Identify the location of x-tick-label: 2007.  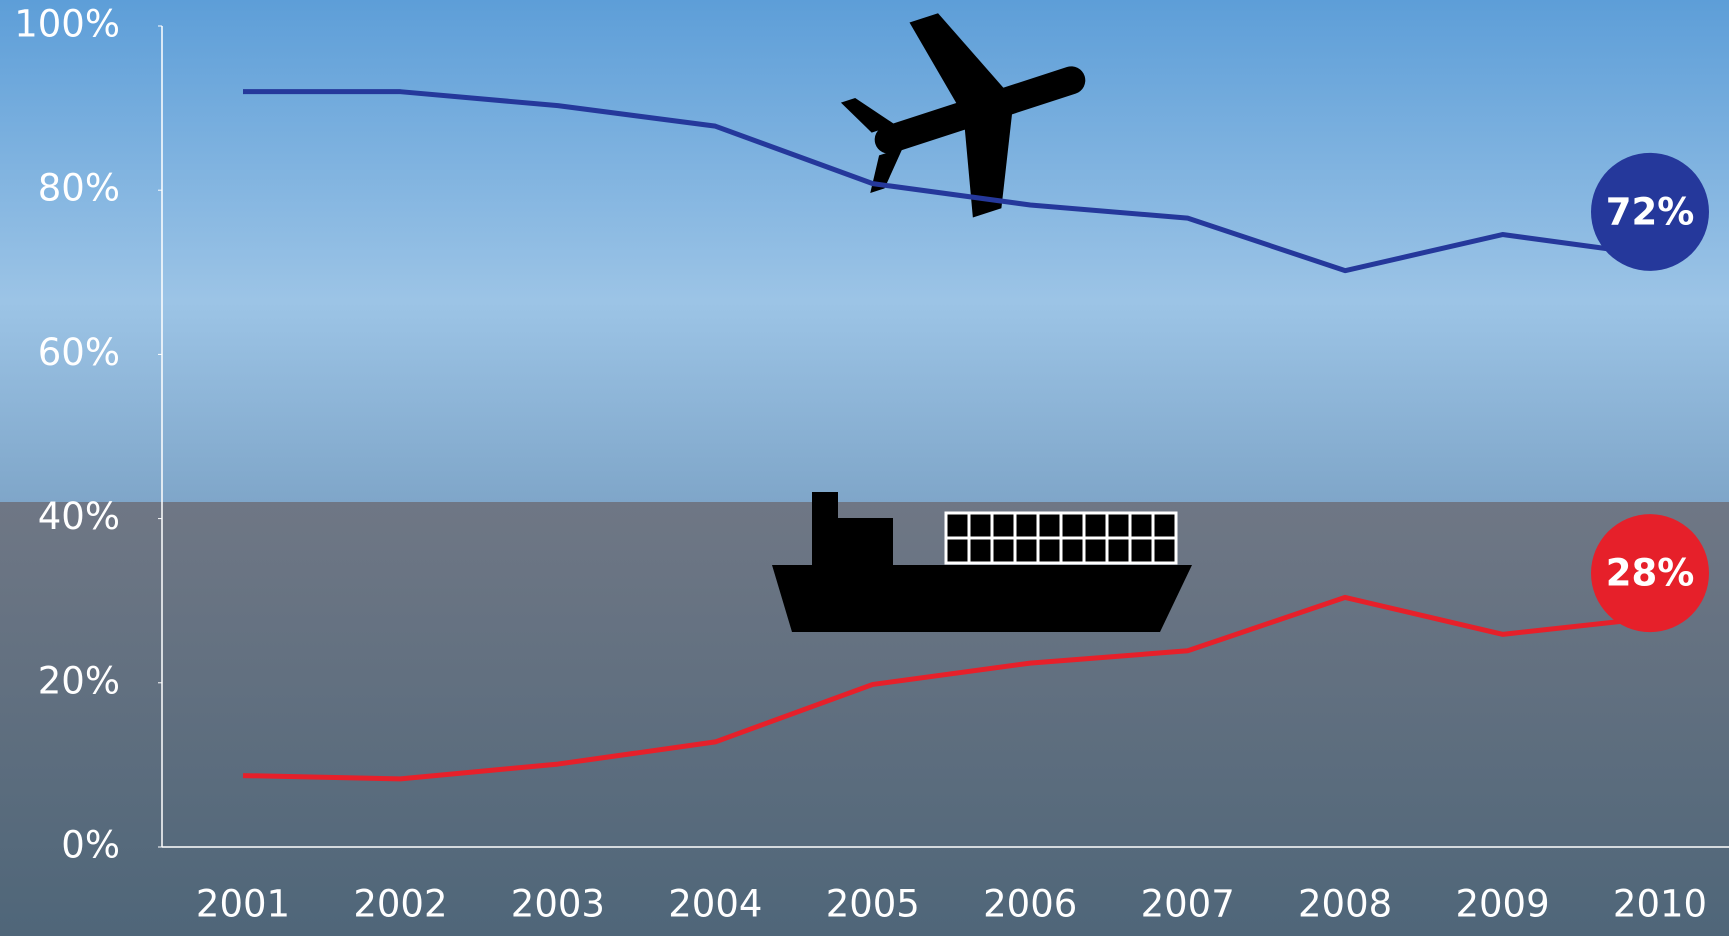
(1188, 904).